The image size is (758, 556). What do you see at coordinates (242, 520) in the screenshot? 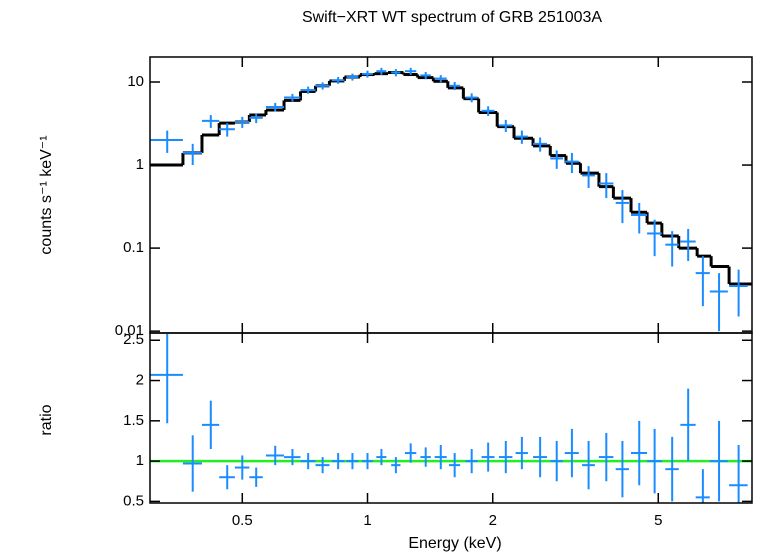
I see `x-tick-label: 0.5` at bounding box center [242, 520].